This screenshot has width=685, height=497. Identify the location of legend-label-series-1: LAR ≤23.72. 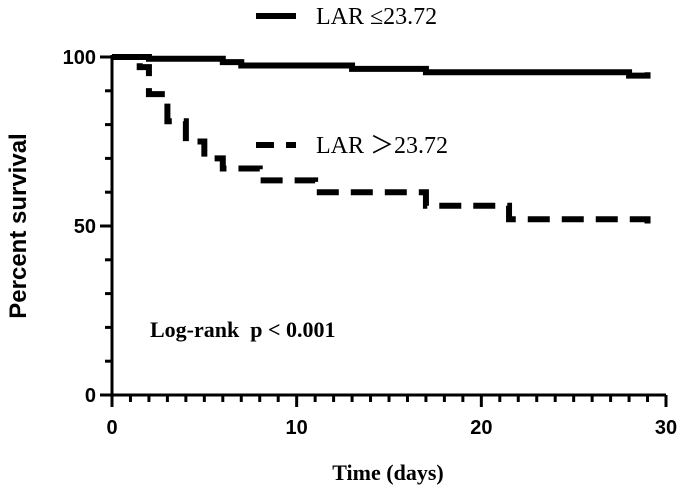
(376, 17).